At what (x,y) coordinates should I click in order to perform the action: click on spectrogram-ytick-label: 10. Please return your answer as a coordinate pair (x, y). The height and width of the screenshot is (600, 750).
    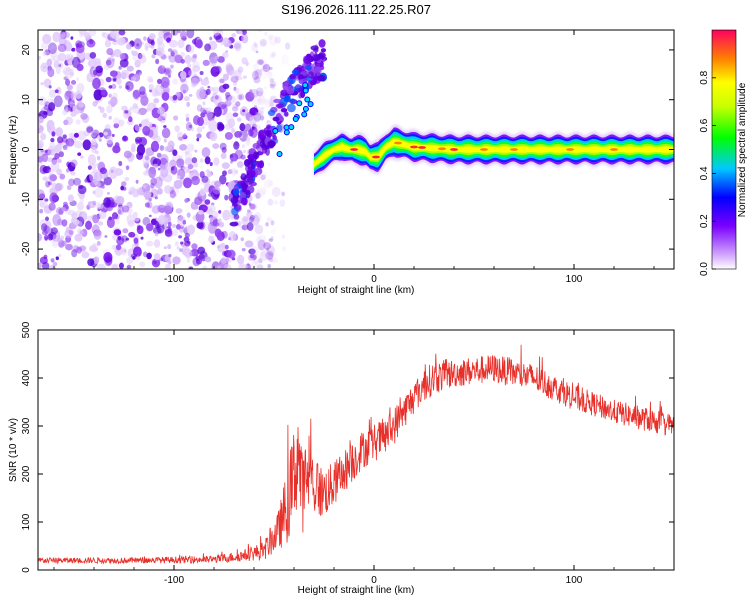
    Looking at the image, I should click on (26, 100).